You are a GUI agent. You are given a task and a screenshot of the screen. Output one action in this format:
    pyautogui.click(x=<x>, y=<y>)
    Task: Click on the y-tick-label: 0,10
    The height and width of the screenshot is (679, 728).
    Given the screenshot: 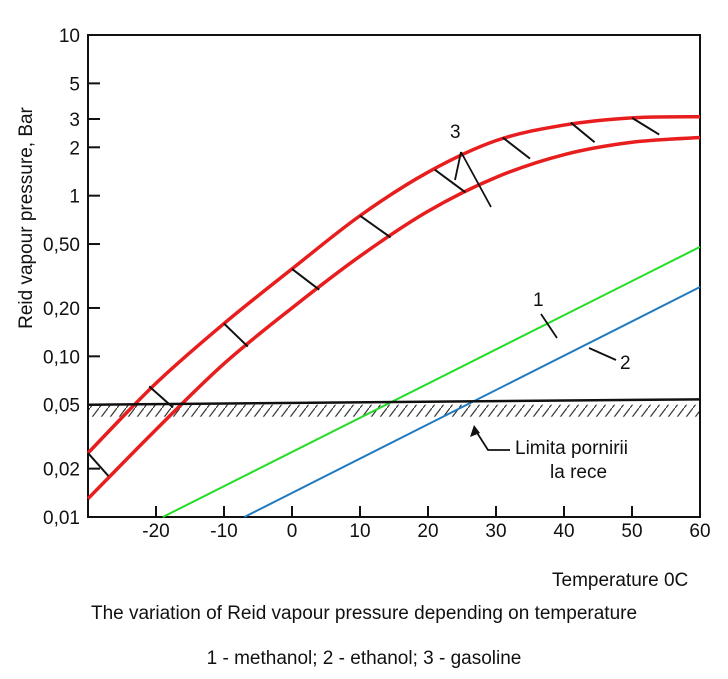 What is the action you would take?
    pyautogui.click(x=61, y=357)
    